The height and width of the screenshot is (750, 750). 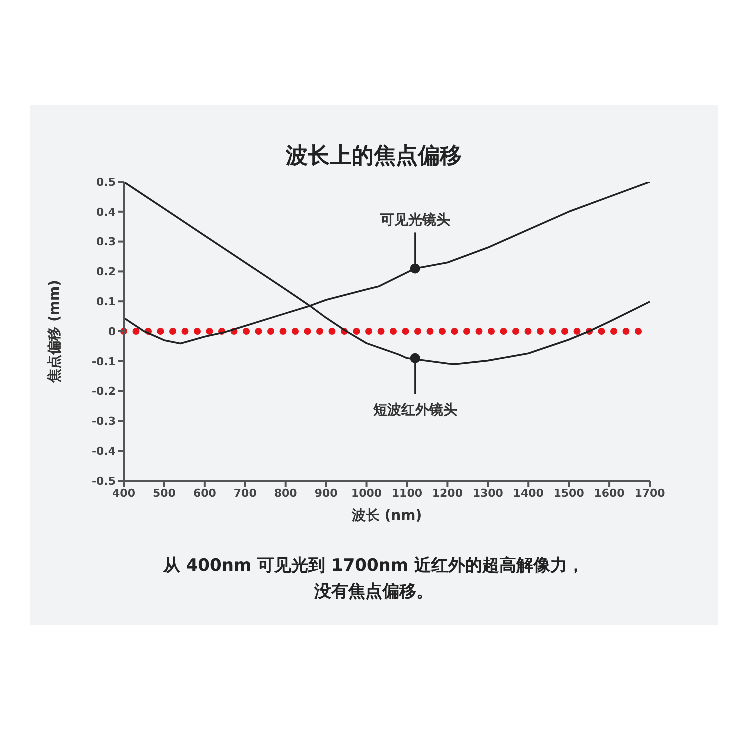 What do you see at coordinates (106, 302) in the screenshot?
I see `y-tick-label: 0.1` at bounding box center [106, 302].